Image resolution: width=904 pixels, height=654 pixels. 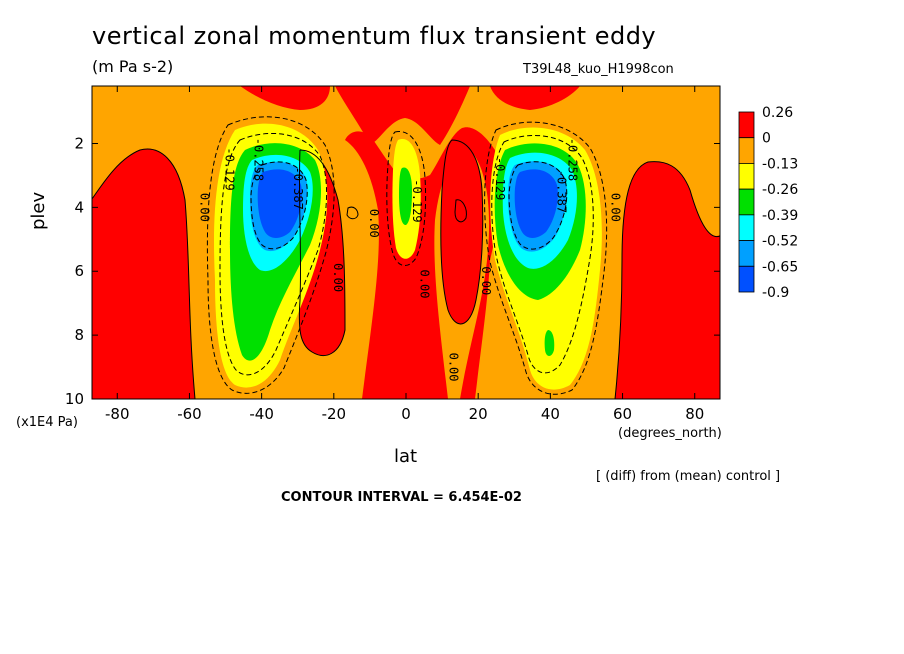 What do you see at coordinates (79, 143) in the screenshot?
I see `y-tick-label: 2` at bounding box center [79, 143].